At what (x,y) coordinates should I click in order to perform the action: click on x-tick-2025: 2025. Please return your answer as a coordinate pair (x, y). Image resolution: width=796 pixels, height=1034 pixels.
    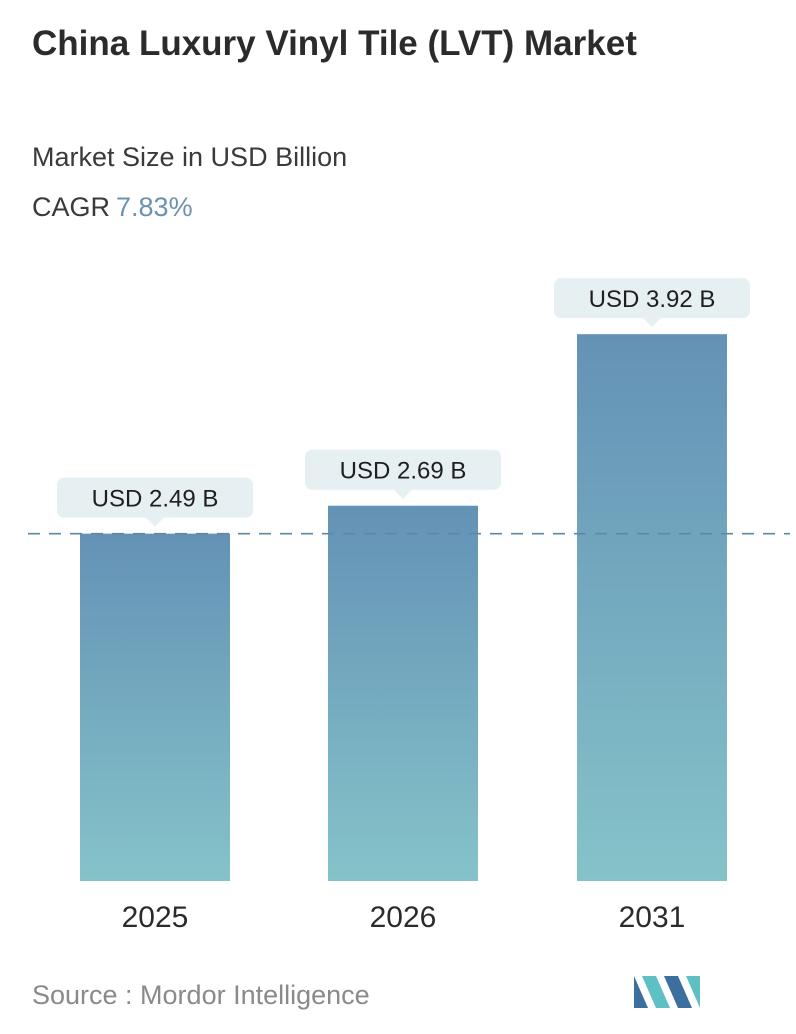
    Looking at the image, I should click on (155, 917).